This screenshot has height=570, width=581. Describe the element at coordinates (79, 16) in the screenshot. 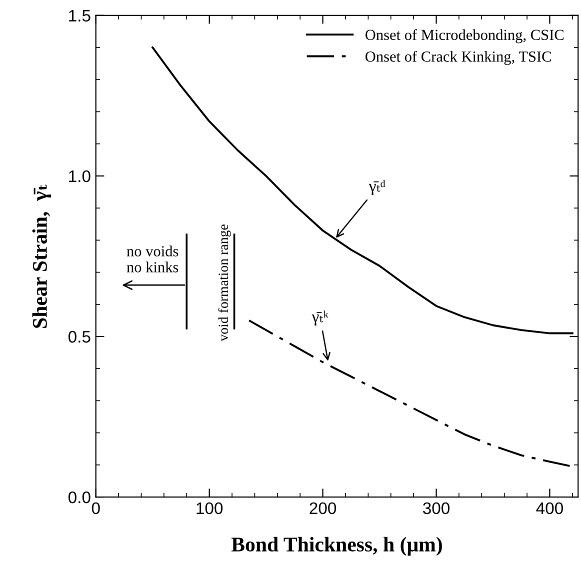

I see `y-tick-label: 1.5` at that location.